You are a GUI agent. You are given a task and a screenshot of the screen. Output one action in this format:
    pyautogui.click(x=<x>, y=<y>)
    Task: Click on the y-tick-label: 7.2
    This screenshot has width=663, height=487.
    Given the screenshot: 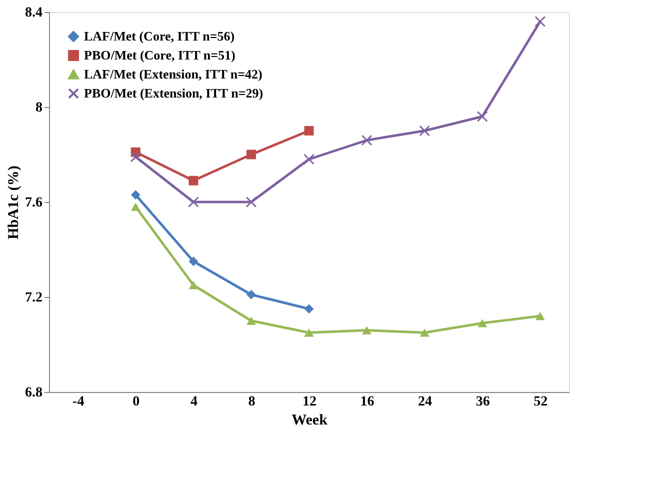 What is the action you would take?
    pyautogui.click(x=33, y=298)
    